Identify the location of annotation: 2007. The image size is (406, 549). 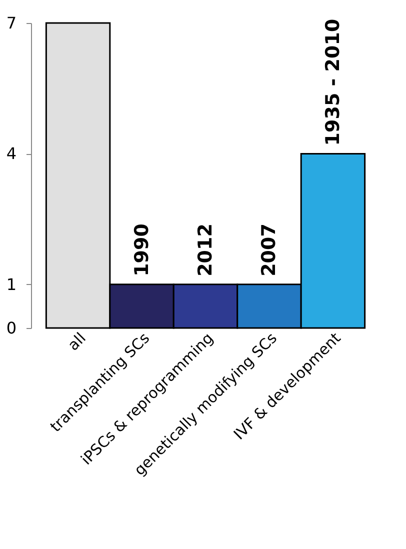
(269, 250).